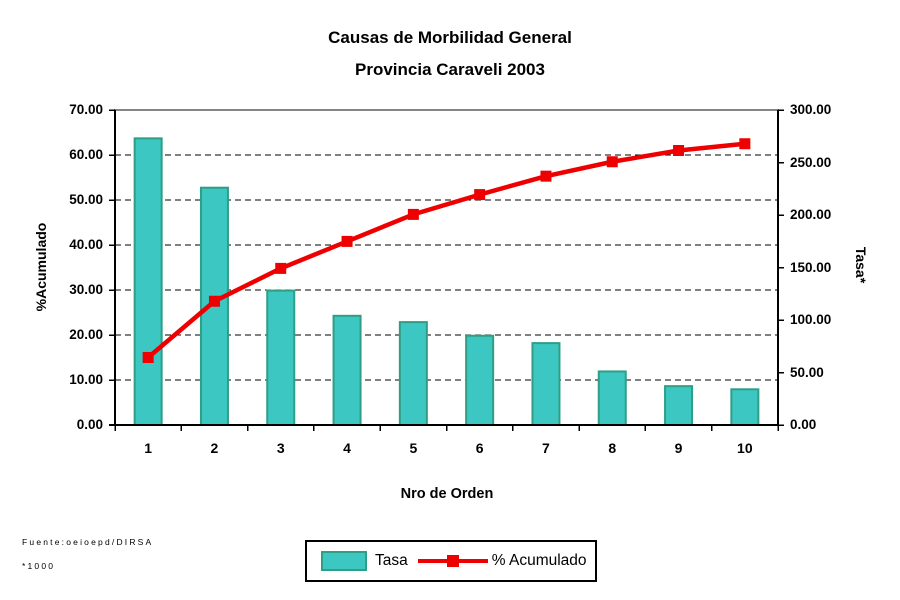 Image resolution: width=900 pixels, height=600 pixels. I want to click on right-axis-tick-label: 0.00, so click(803, 424).